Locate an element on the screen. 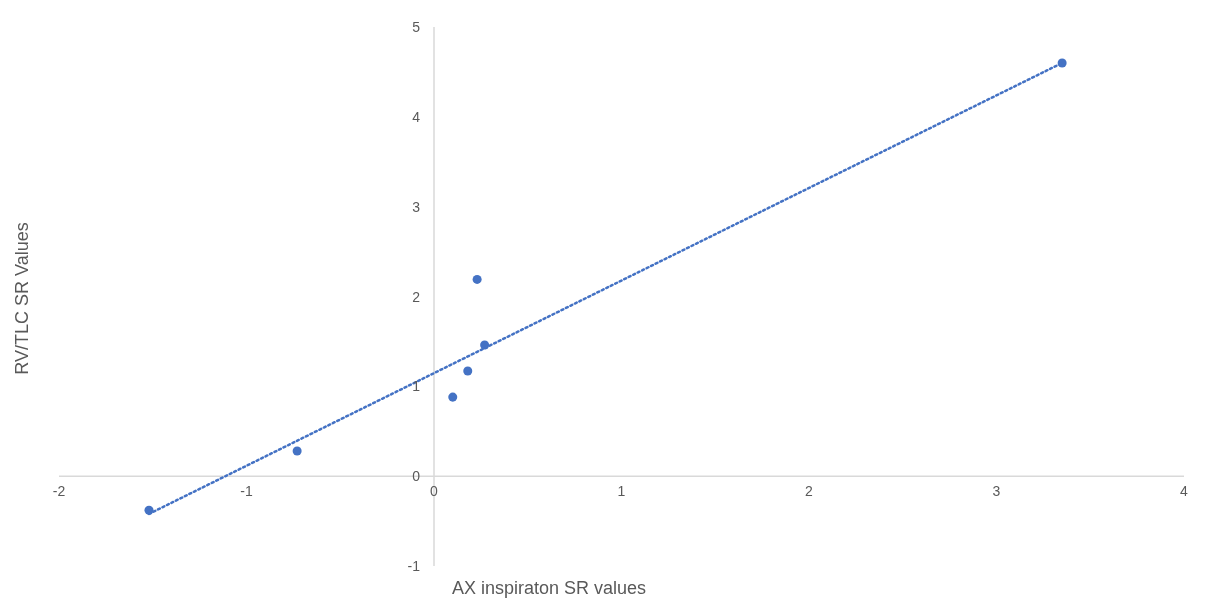 This screenshot has height=608, width=1222. x-tick-label: -2 is located at coordinates (59, 491).